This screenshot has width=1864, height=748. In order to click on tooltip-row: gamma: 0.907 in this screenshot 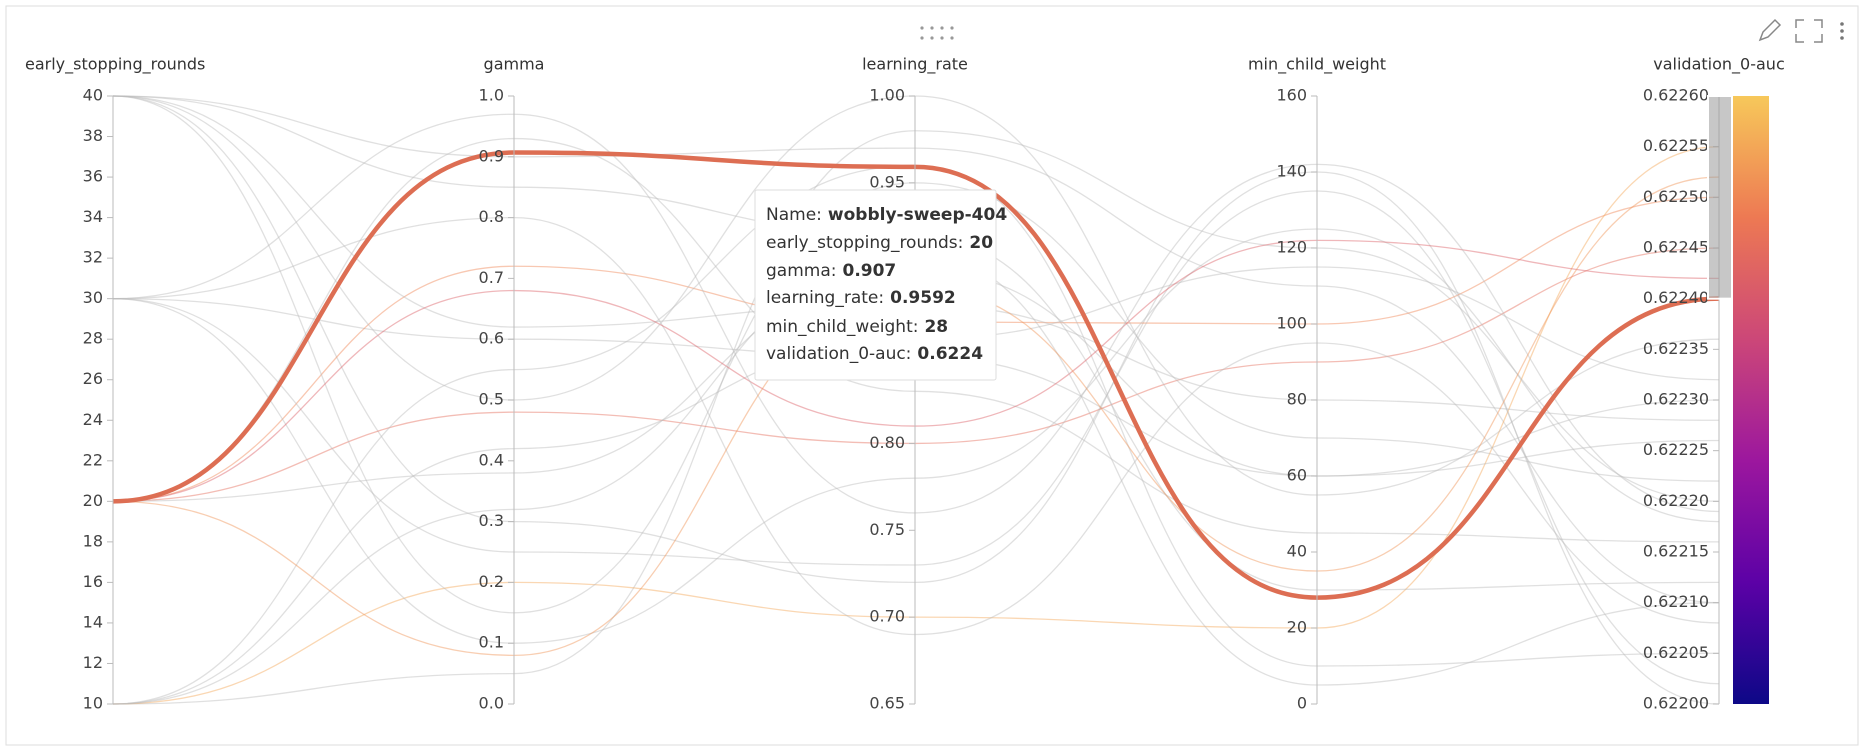, I will do `click(831, 271)`.